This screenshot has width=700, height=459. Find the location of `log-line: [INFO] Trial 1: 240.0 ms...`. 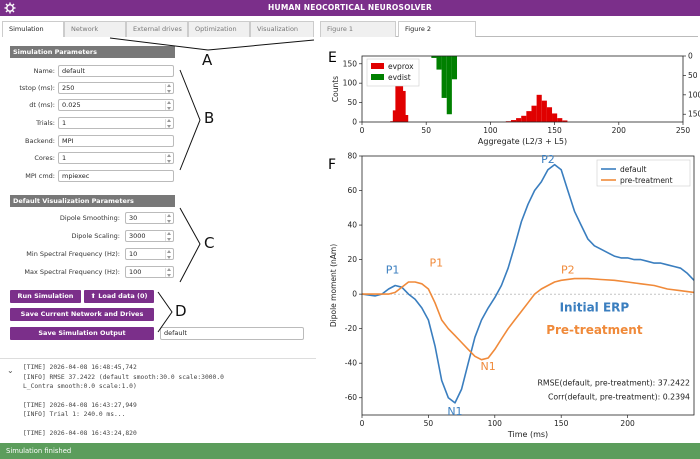

log-line: [INFO] Trial 1: 240.0 ms... is located at coordinates (74, 414).